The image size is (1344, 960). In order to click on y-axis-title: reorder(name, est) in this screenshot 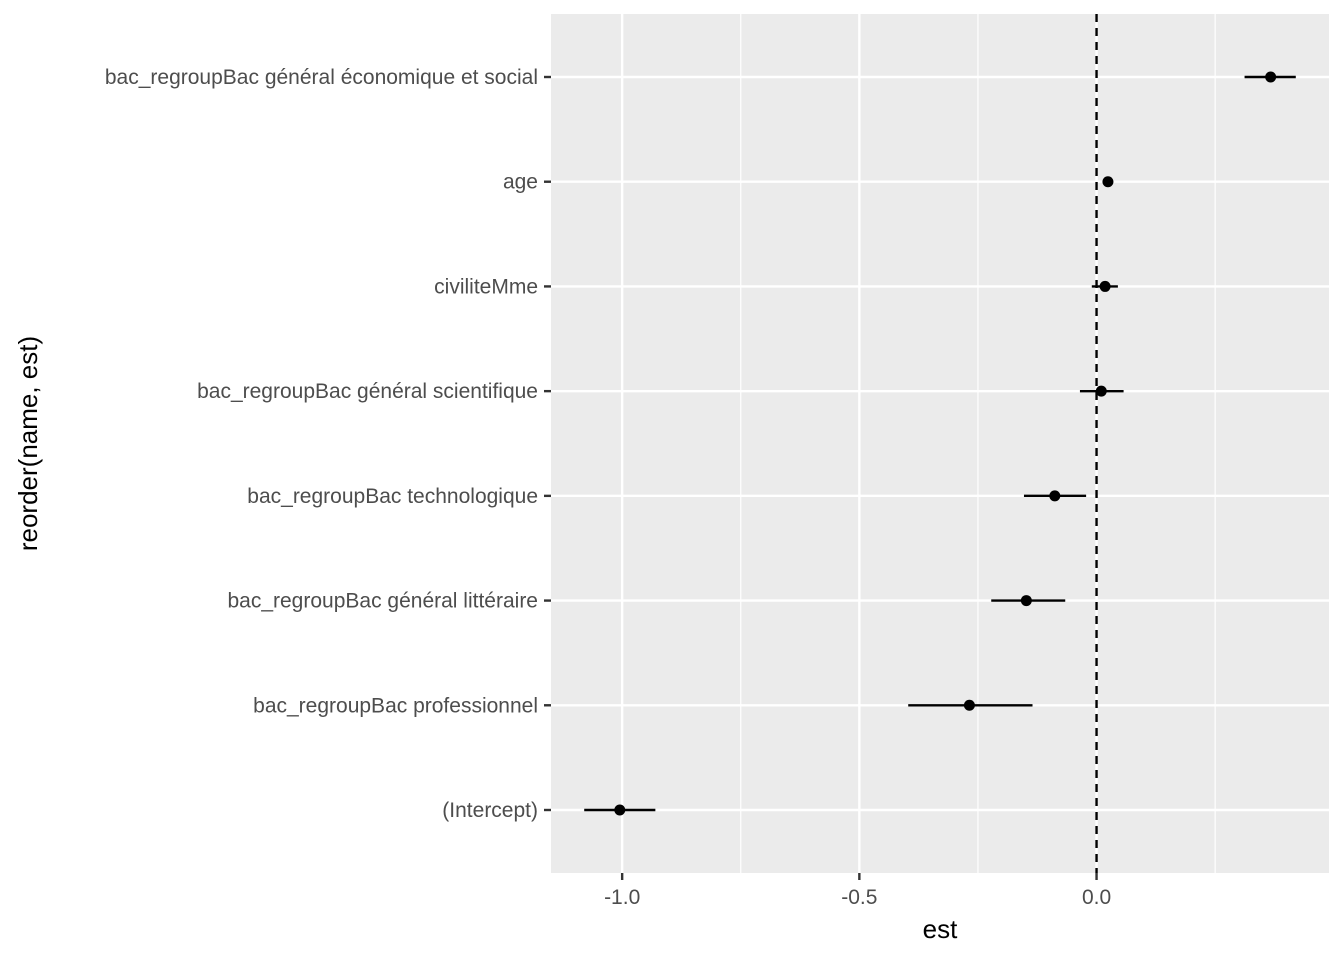, I will do `click(28, 443)`.